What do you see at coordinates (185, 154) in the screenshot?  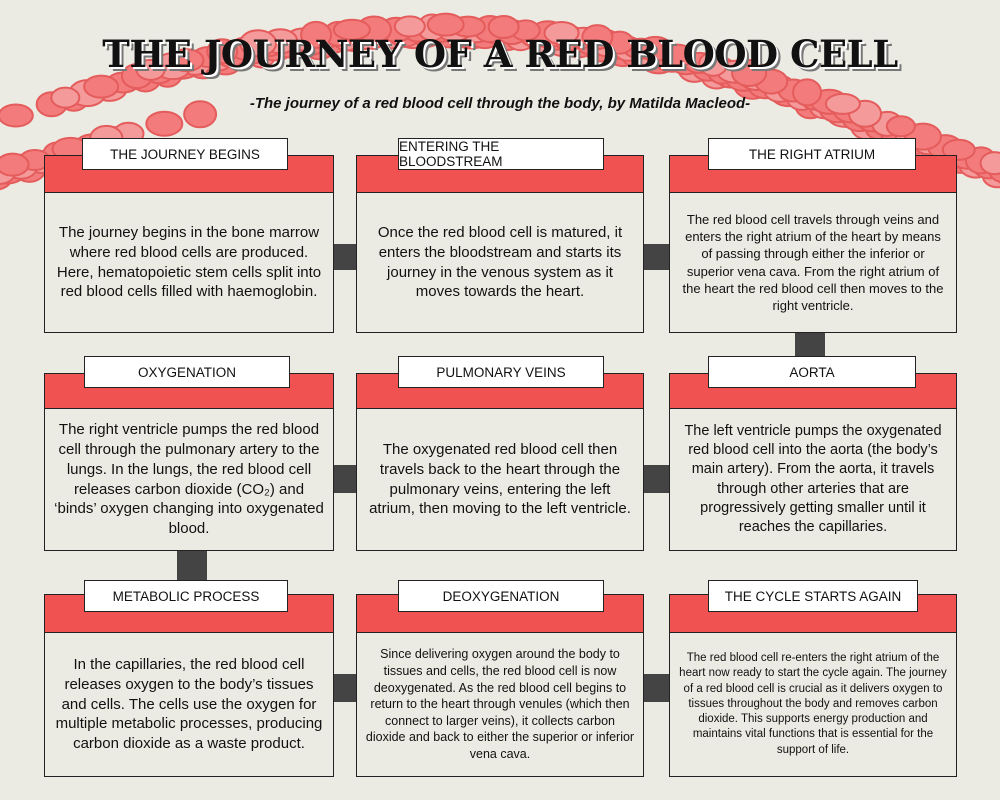 I see `card-title: THE JOURNEY BEGINS` at bounding box center [185, 154].